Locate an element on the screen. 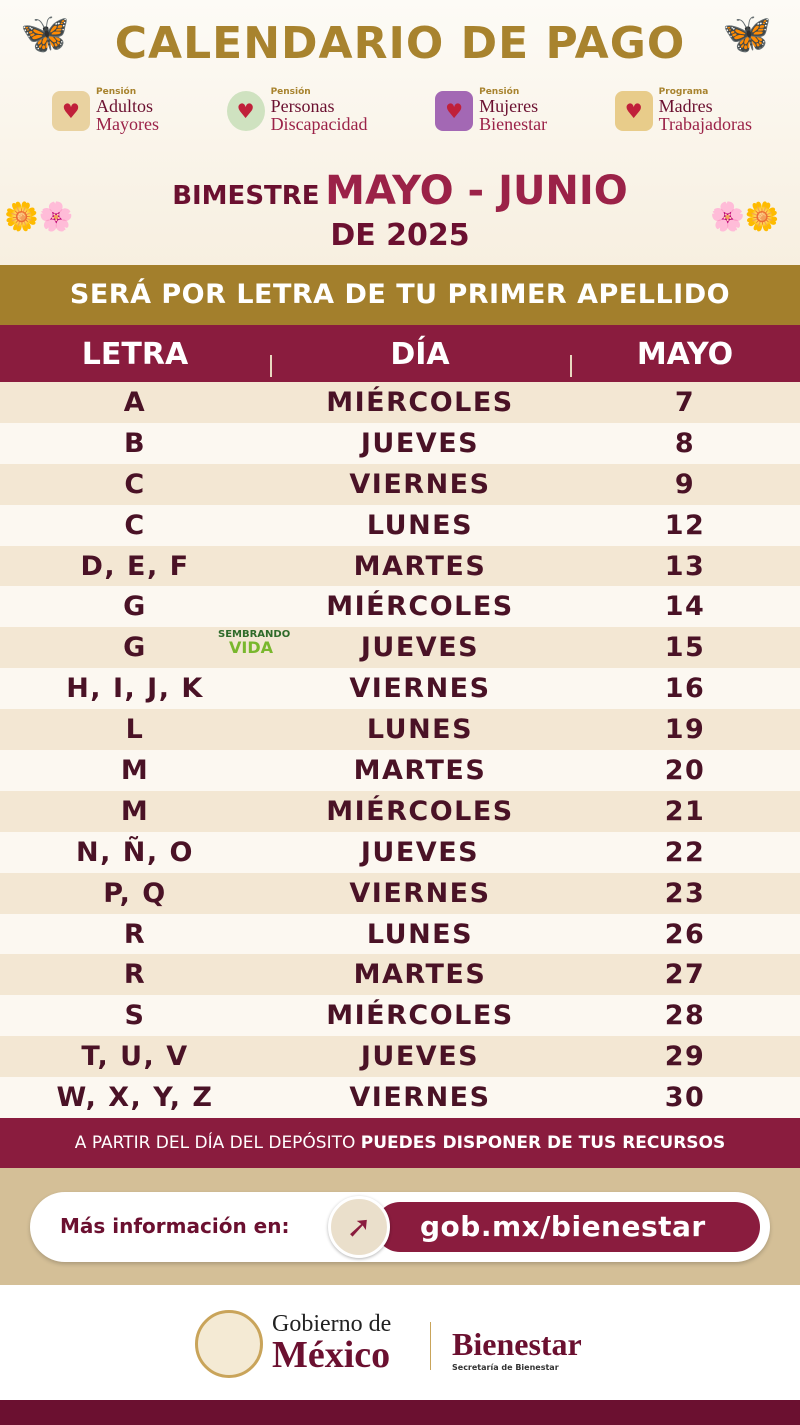  program-name: Mayores is located at coordinates (127, 124).